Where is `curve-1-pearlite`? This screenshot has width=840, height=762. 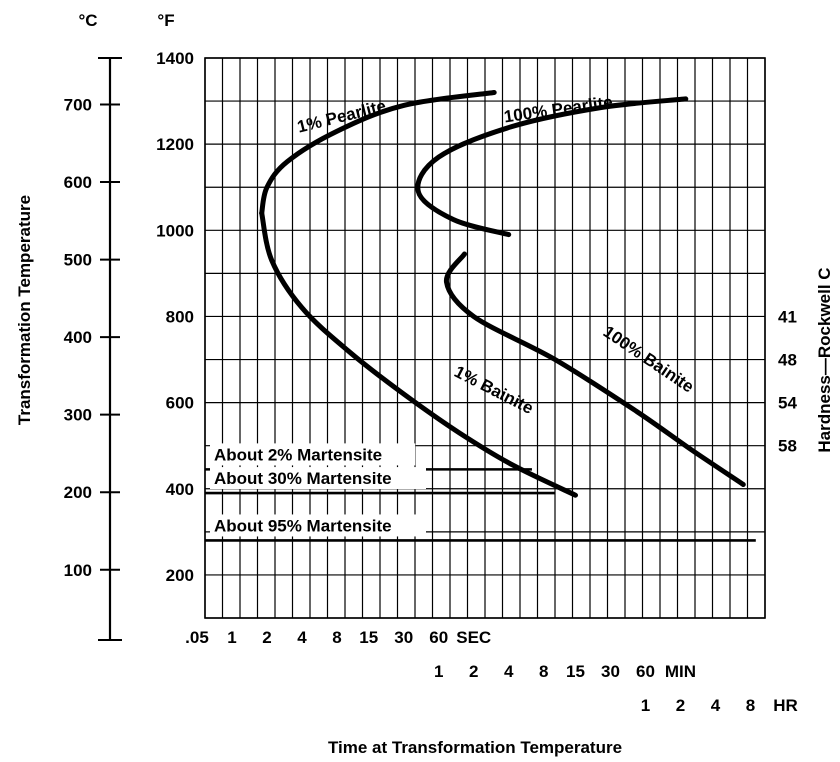 curve-1-pearlite is located at coordinates (378, 153).